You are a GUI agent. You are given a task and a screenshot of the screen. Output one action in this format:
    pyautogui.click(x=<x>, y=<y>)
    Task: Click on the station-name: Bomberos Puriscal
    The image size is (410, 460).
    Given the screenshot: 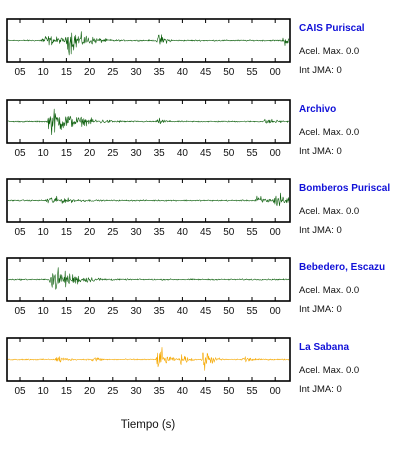 What is the action you would take?
    pyautogui.click(x=344, y=188)
    